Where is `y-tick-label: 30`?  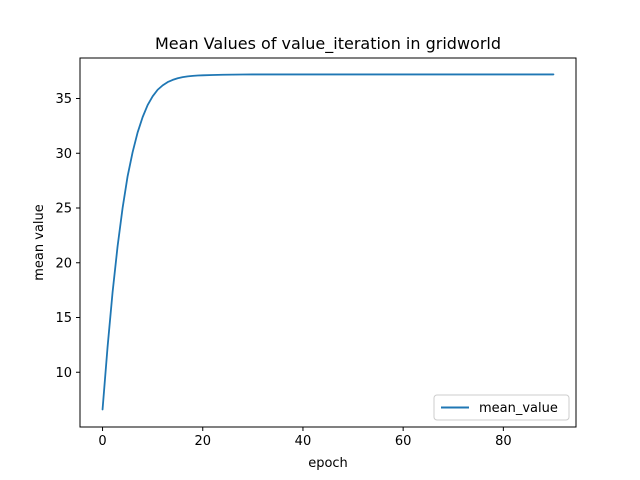
y-tick-label: 30 is located at coordinates (63, 154).